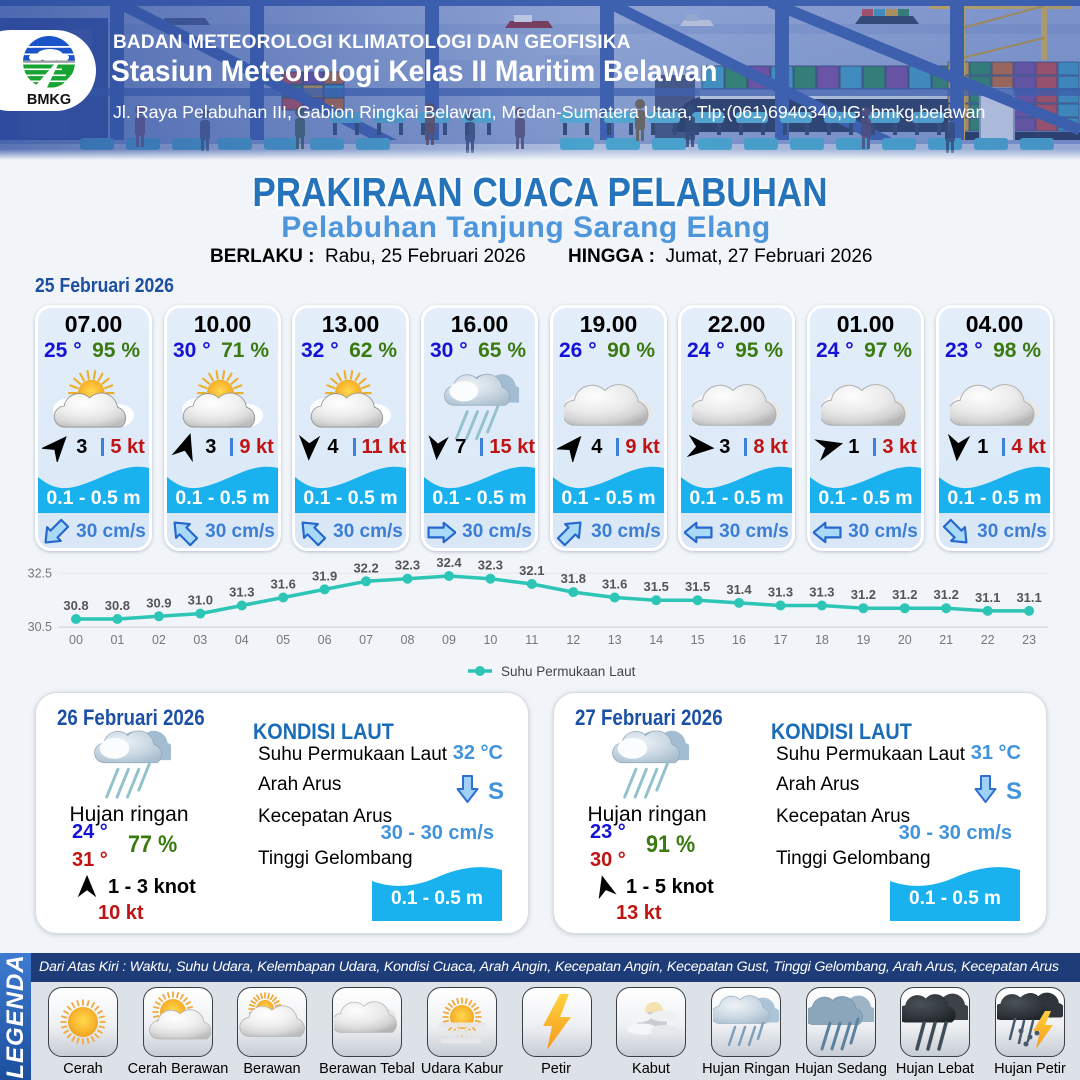  I want to click on svg-text: 07, so click(366, 640).